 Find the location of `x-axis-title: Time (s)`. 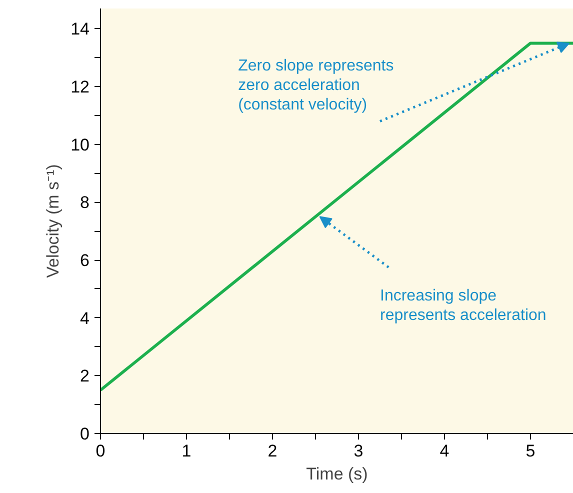

x-axis-title: Time (s) is located at coordinates (337, 474).